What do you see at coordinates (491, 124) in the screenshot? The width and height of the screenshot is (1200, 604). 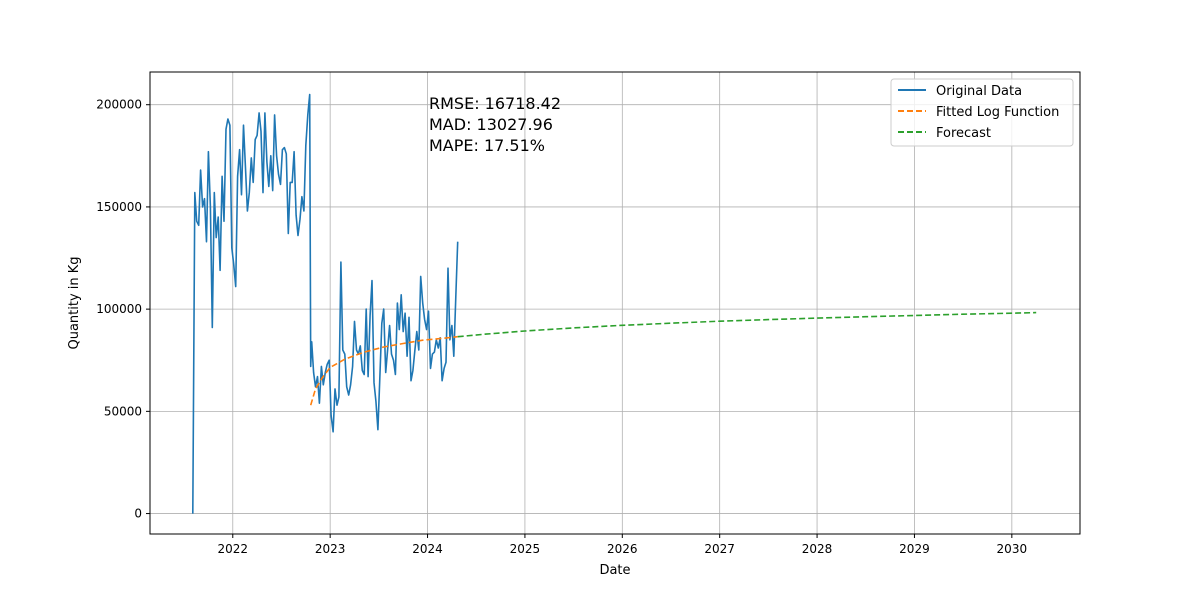 I see `metric-mad: MAD: 13027.96` at bounding box center [491, 124].